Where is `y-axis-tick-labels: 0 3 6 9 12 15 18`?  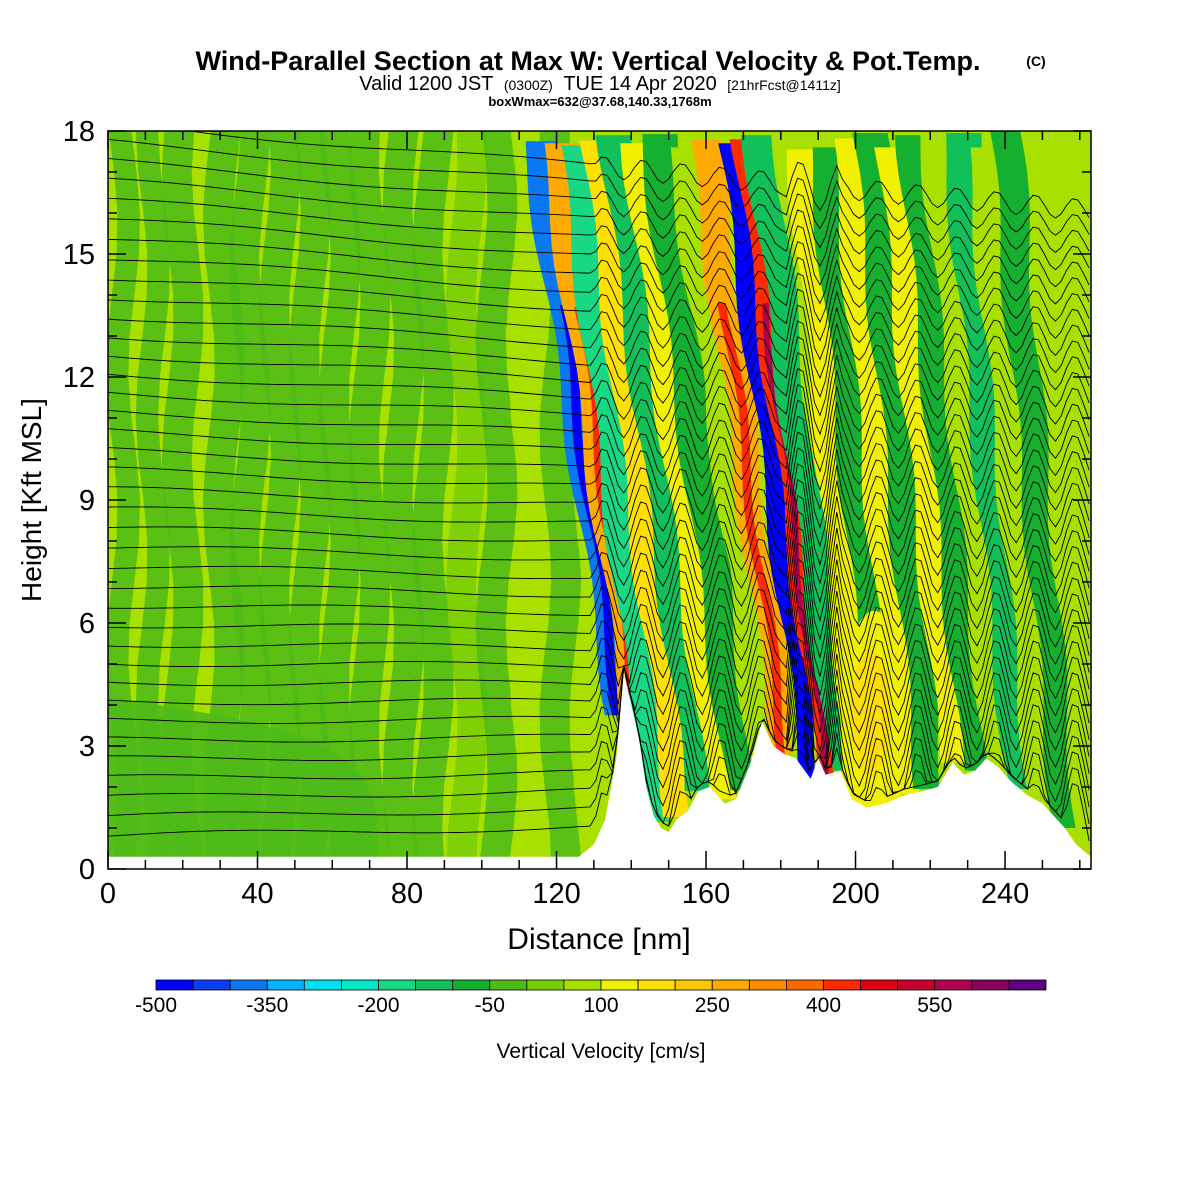 y-axis-tick-labels: 0 3 6 9 12 15 18 is located at coordinates (79, 501).